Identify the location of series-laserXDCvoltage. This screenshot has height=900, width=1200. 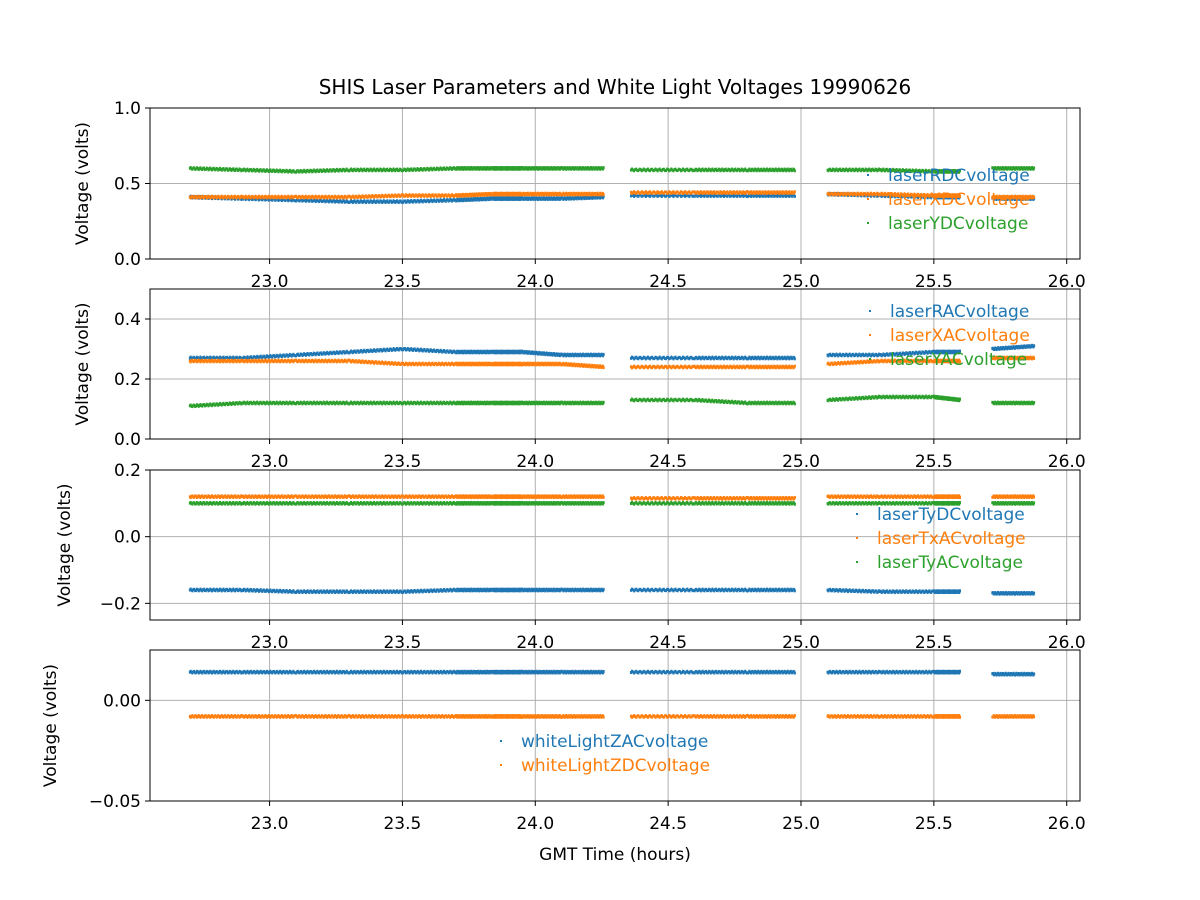
(612, 195).